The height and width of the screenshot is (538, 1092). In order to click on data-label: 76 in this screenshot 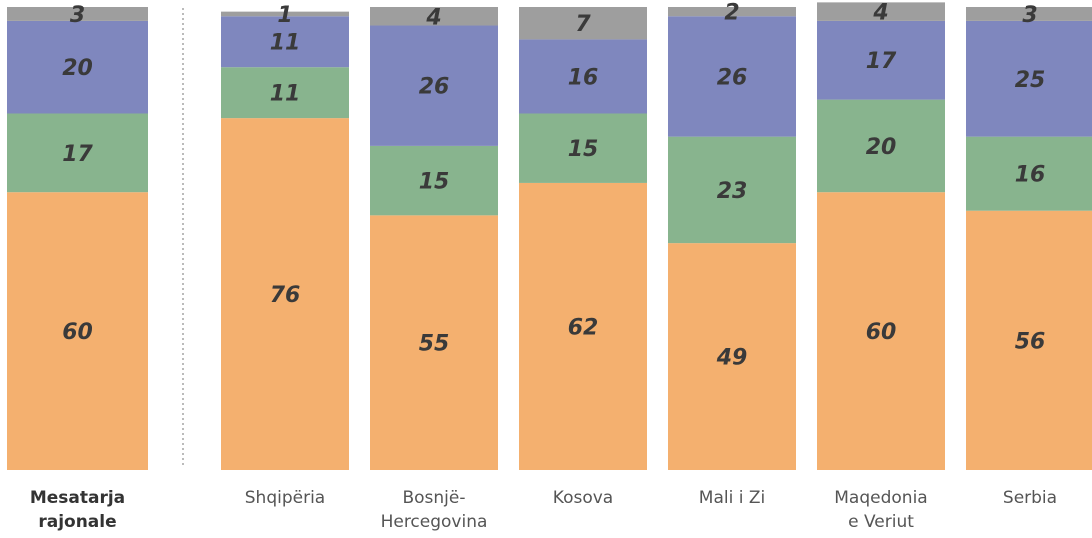, I will do `click(285, 295)`.